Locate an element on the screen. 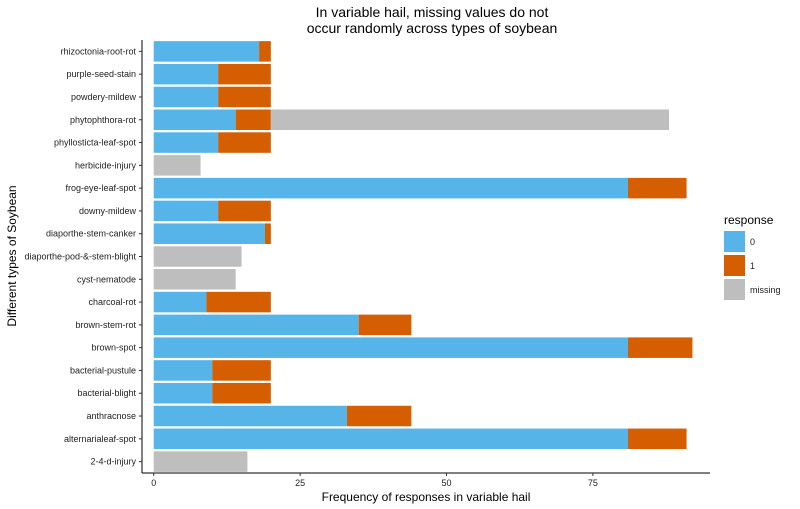 The height and width of the screenshot is (509, 800). y-tick-label: brown-spot is located at coordinates (113, 348).